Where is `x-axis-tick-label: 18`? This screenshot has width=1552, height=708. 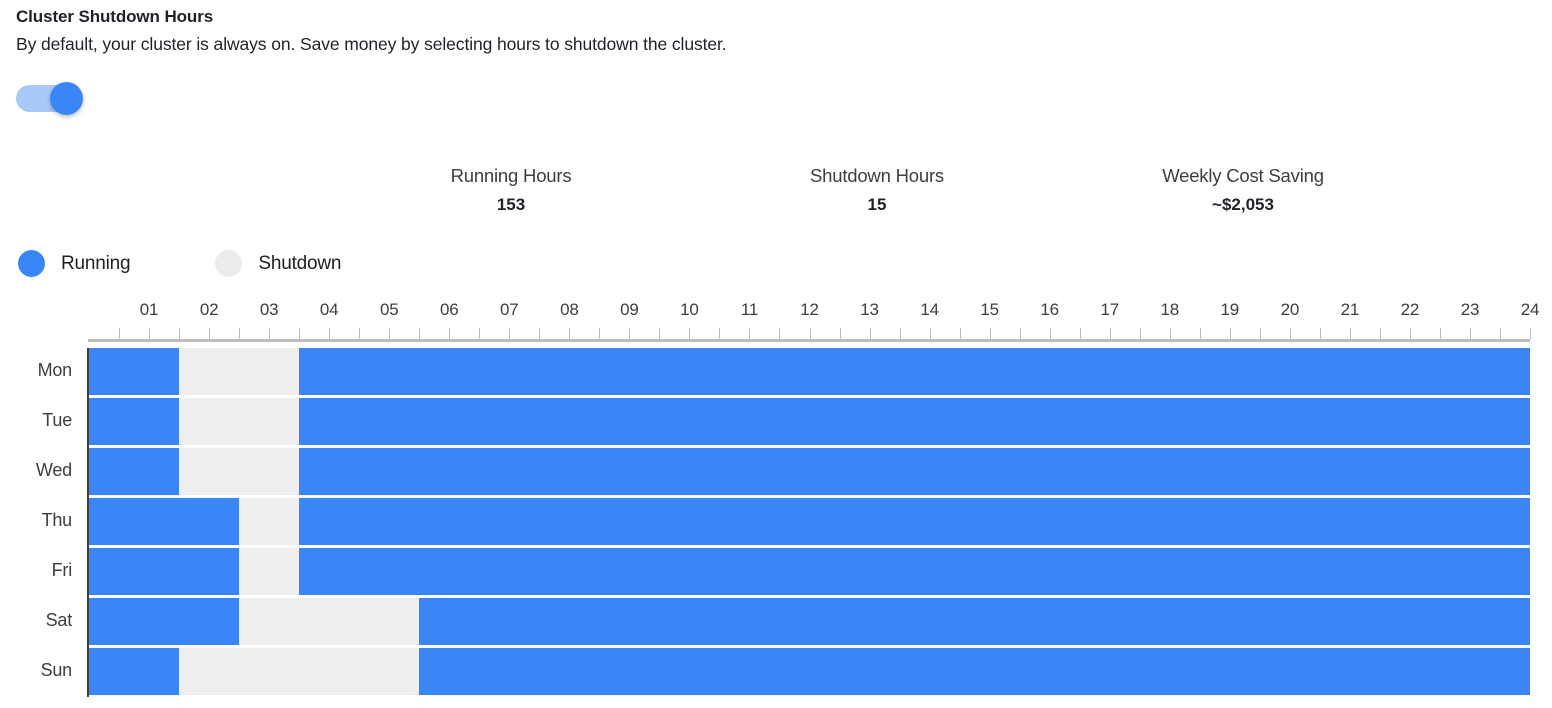
x-axis-tick-label: 18 is located at coordinates (1169, 309).